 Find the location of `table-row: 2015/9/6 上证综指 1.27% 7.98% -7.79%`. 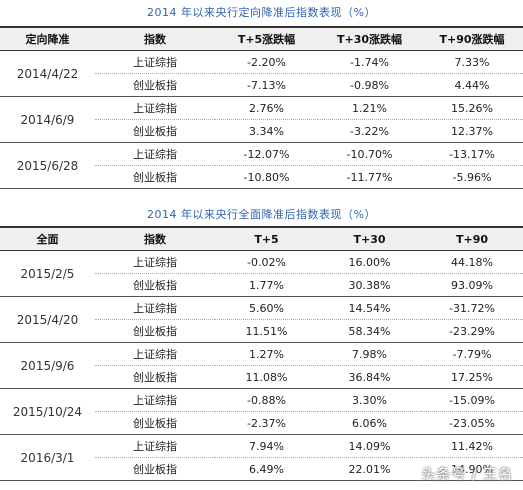

table-row: 2015/9/6 上证综指 1.27% 7.98% -7.79% is located at coordinates (261, 365).